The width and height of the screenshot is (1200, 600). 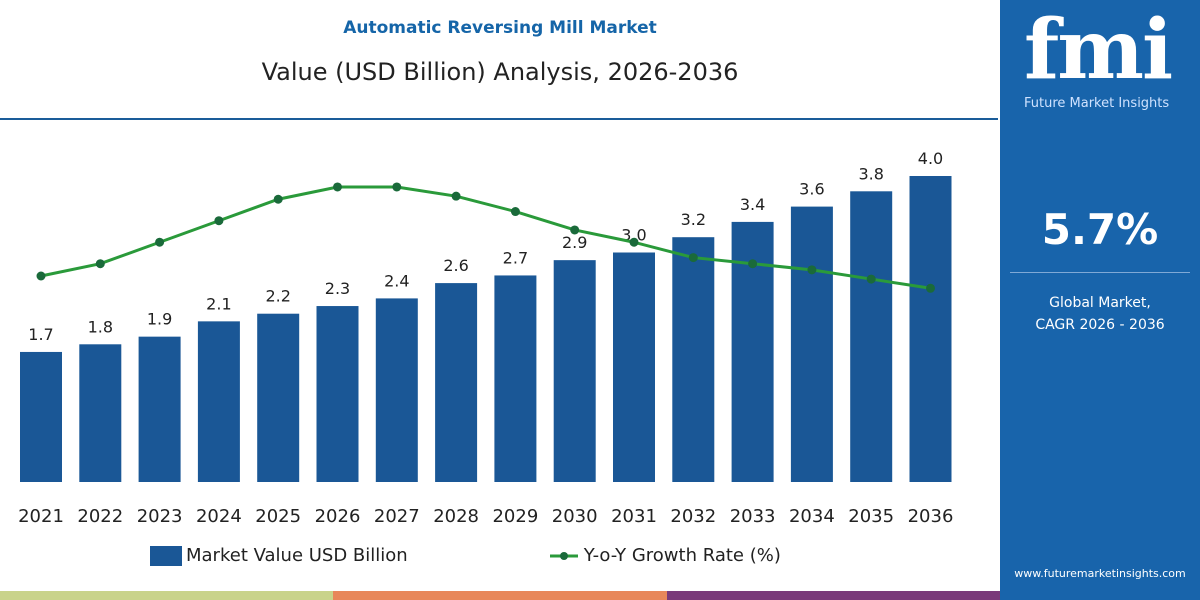 What do you see at coordinates (396, 280) in the screenshot?
I see `bar-value-label: 2.4` at bounding box center [396, 280].